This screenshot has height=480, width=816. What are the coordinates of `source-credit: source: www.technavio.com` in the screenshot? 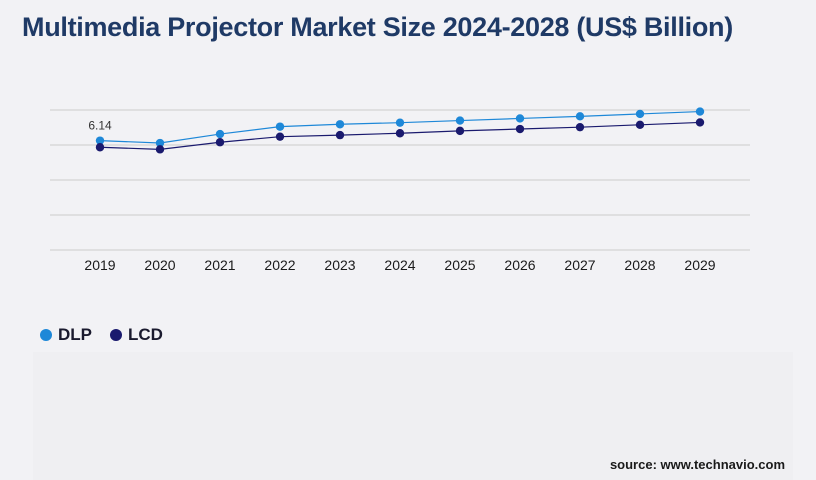 It's located at (697, 464).